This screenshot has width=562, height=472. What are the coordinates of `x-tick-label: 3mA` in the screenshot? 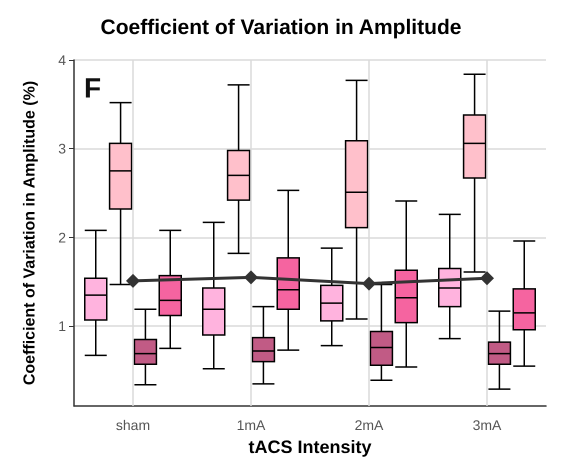 It's located at (487, 425).